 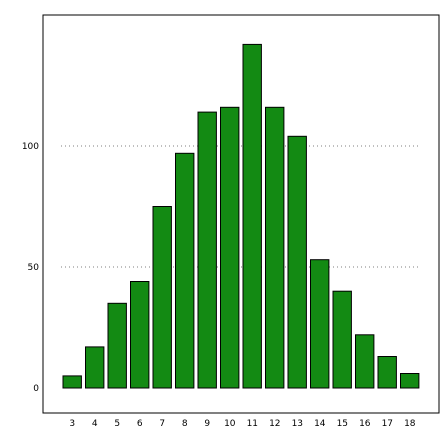 I want to click on x-tick-label: 4, so click(x=95, y=424).